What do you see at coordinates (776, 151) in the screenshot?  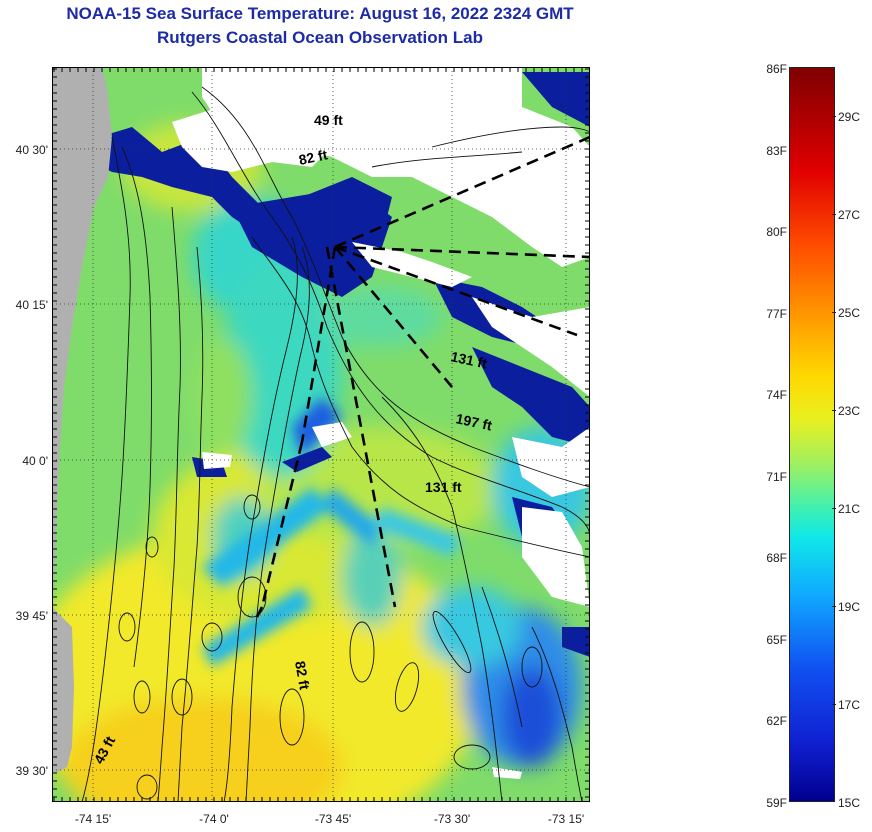 I see `colorbar-f-83: 83F` at bounding box center [776, 151].